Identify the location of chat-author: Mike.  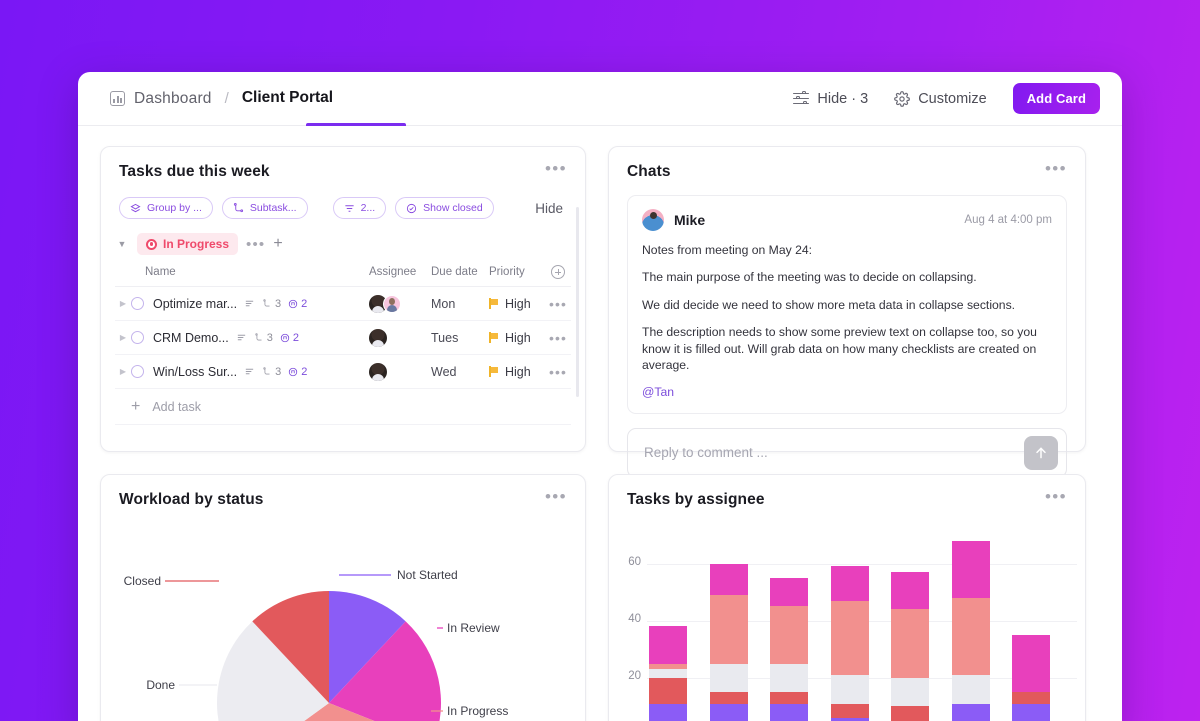
(690, 220).